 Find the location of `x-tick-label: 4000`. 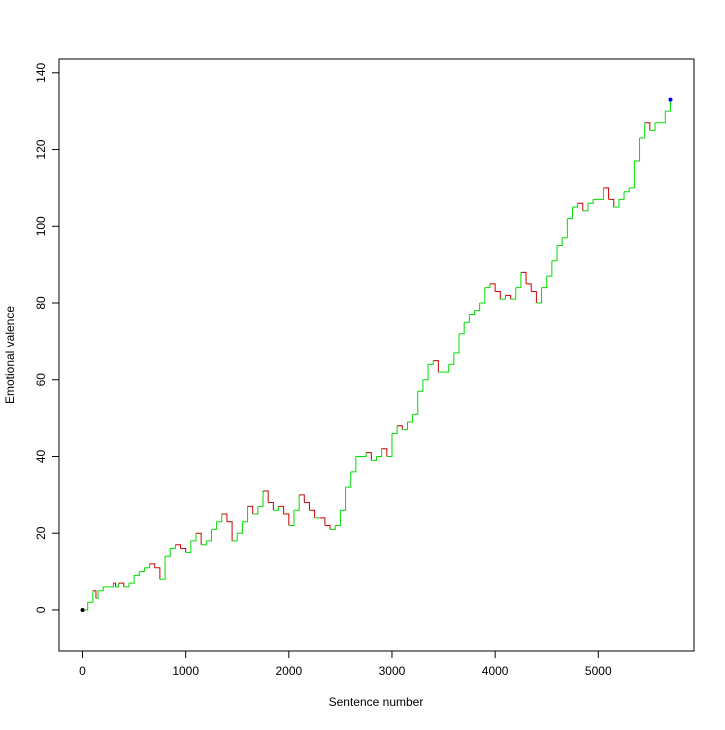

x-tick-label: 4000 is located at coordinates (495, 671).